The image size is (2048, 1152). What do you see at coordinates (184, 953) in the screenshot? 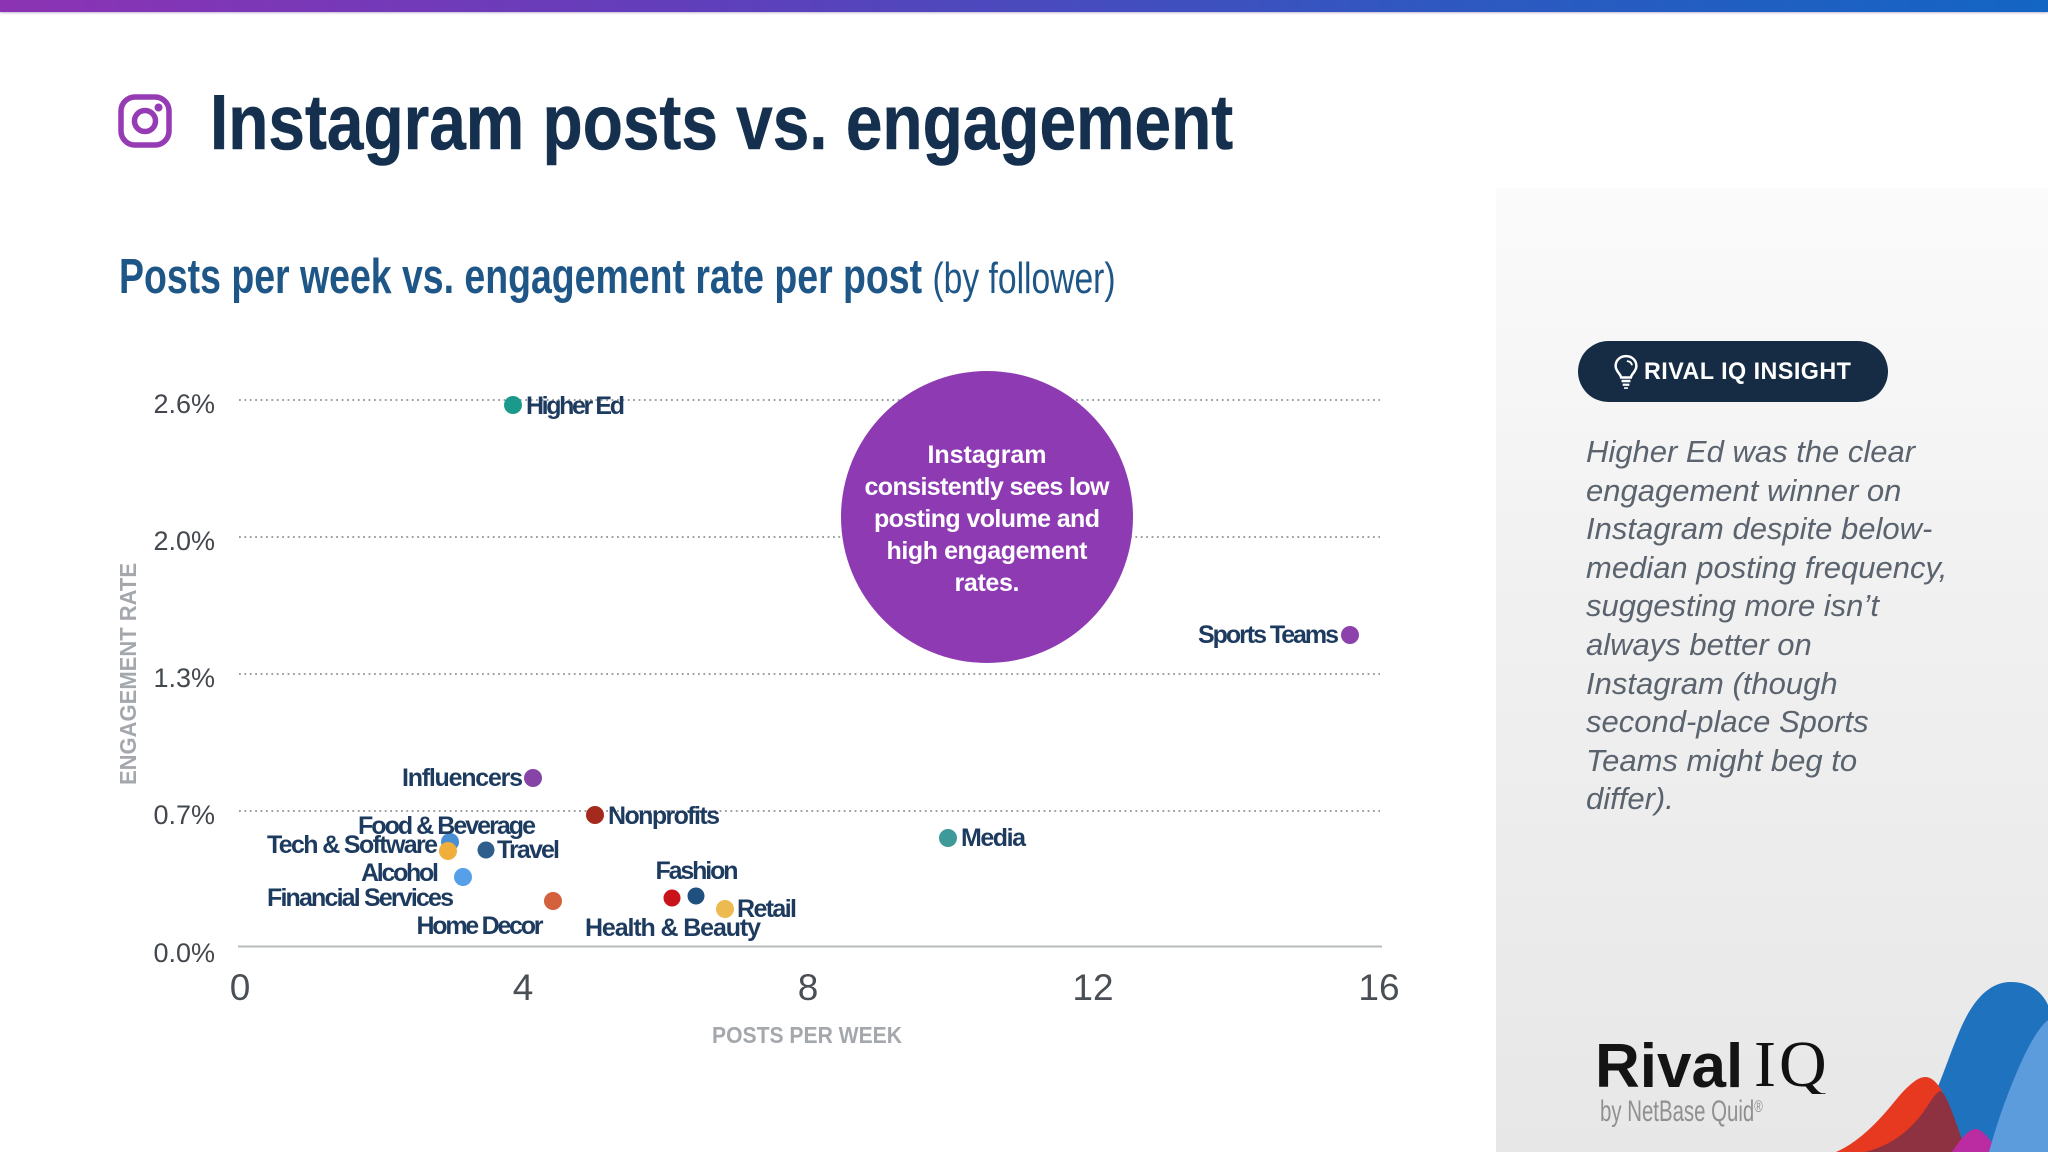
I see `svg-text: 0.0%` at bounding box center [184, 953].